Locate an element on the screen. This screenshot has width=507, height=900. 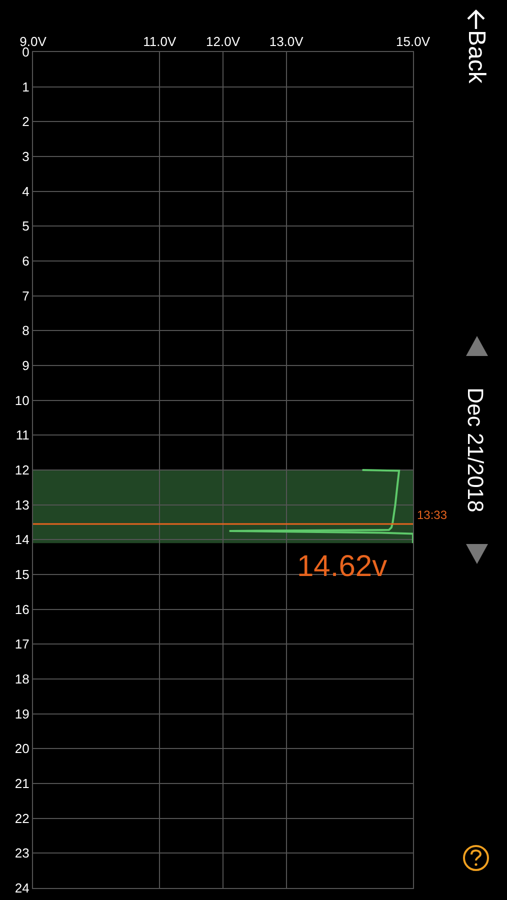
y-tick-label: 22 is located at coordinates (22, 818).